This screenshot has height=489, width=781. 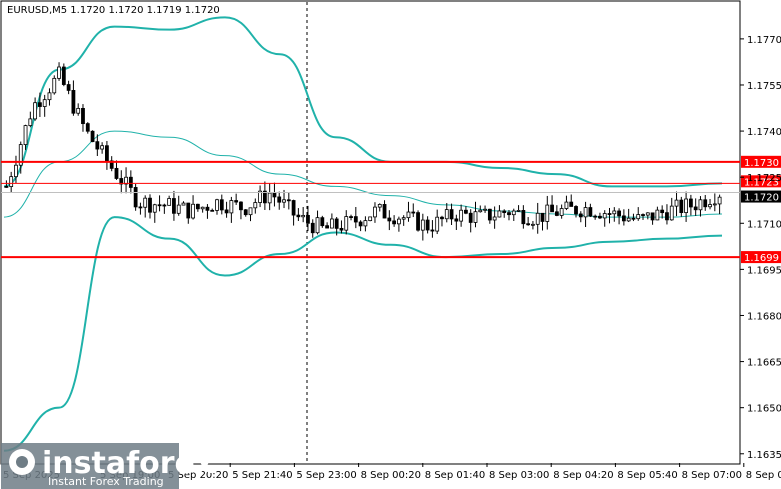 What do you see at coordinates (583, 475) in the screenshot?
I see `x-tick-label: 8 Sep 04:20` at bounding box center [583, 475].